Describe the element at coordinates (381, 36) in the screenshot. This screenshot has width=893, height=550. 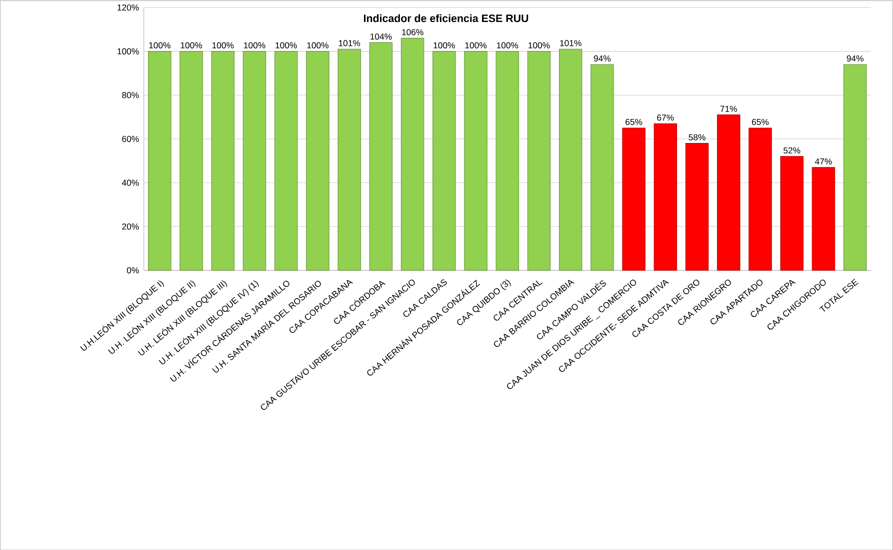
I see `data-label: 104%` at that location.